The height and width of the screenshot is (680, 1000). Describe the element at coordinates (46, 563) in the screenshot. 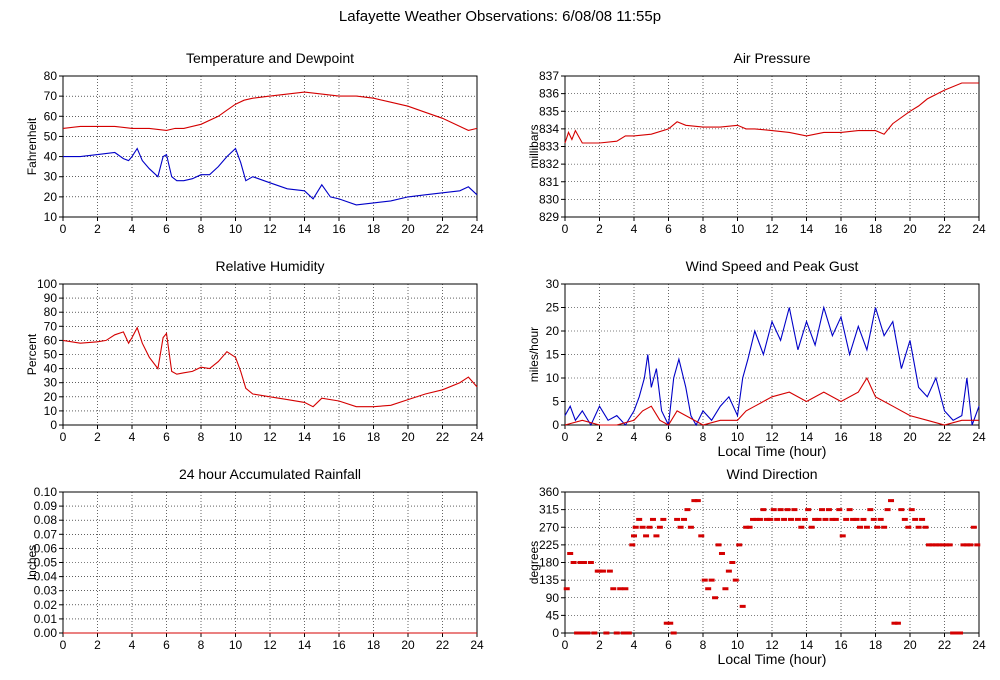

I see `y-tick-label: 0.05` at that location.